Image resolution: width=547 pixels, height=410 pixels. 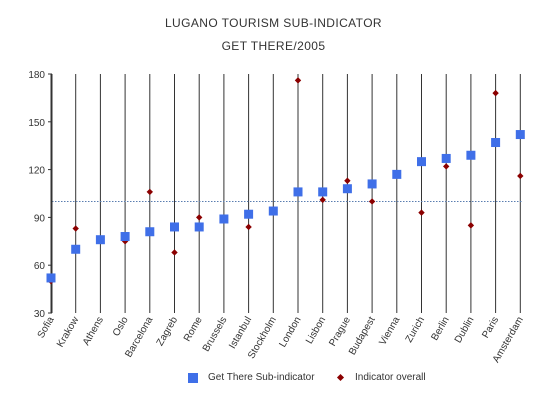 I want to click on point-get-there-vienna, so click(x=397, y=174).